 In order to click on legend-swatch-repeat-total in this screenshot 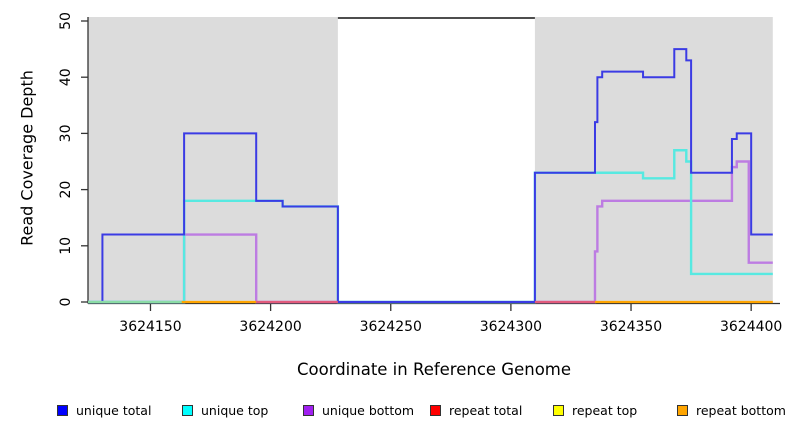, I will do `click(435, 410)`.